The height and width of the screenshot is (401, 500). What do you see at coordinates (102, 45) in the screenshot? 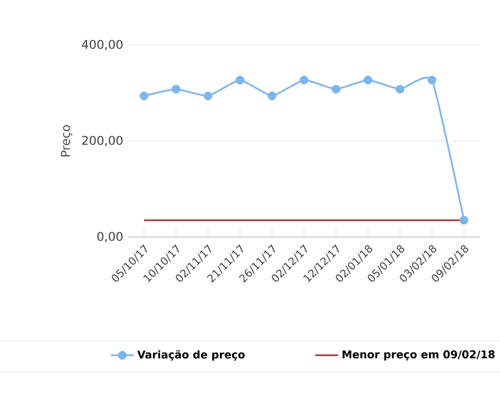
I see `y-tick-label: 400,00` at bounding box center [102, 45].